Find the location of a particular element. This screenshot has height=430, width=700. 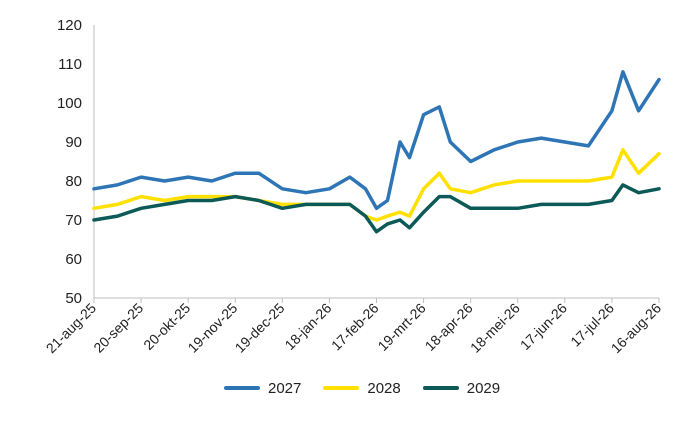

y-tick-label: 50 is located at coordinates (73, 298).